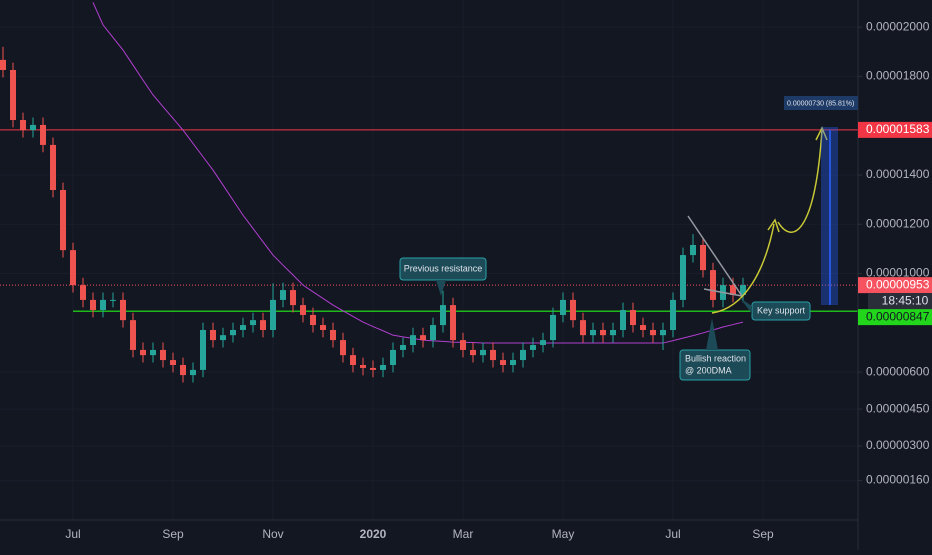 This screenshot has height=555, width=932. I want to click on measure-label: 0.00000730 (85.81%), so click(820, 103).